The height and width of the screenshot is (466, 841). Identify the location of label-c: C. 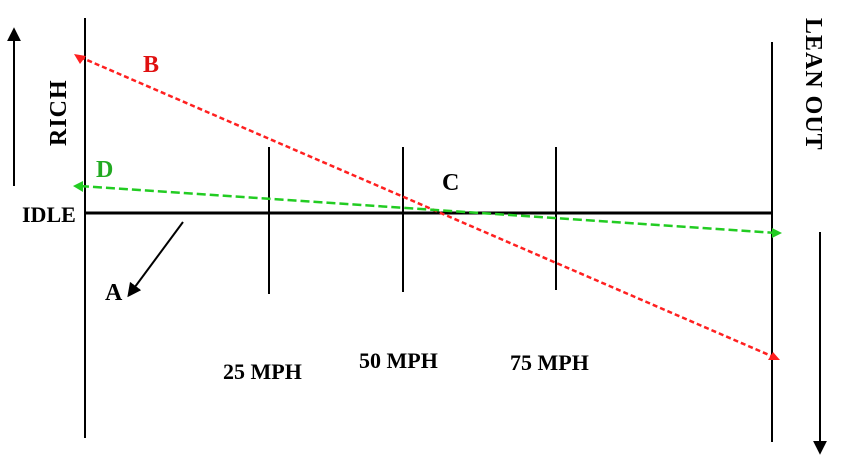
(450, 183).